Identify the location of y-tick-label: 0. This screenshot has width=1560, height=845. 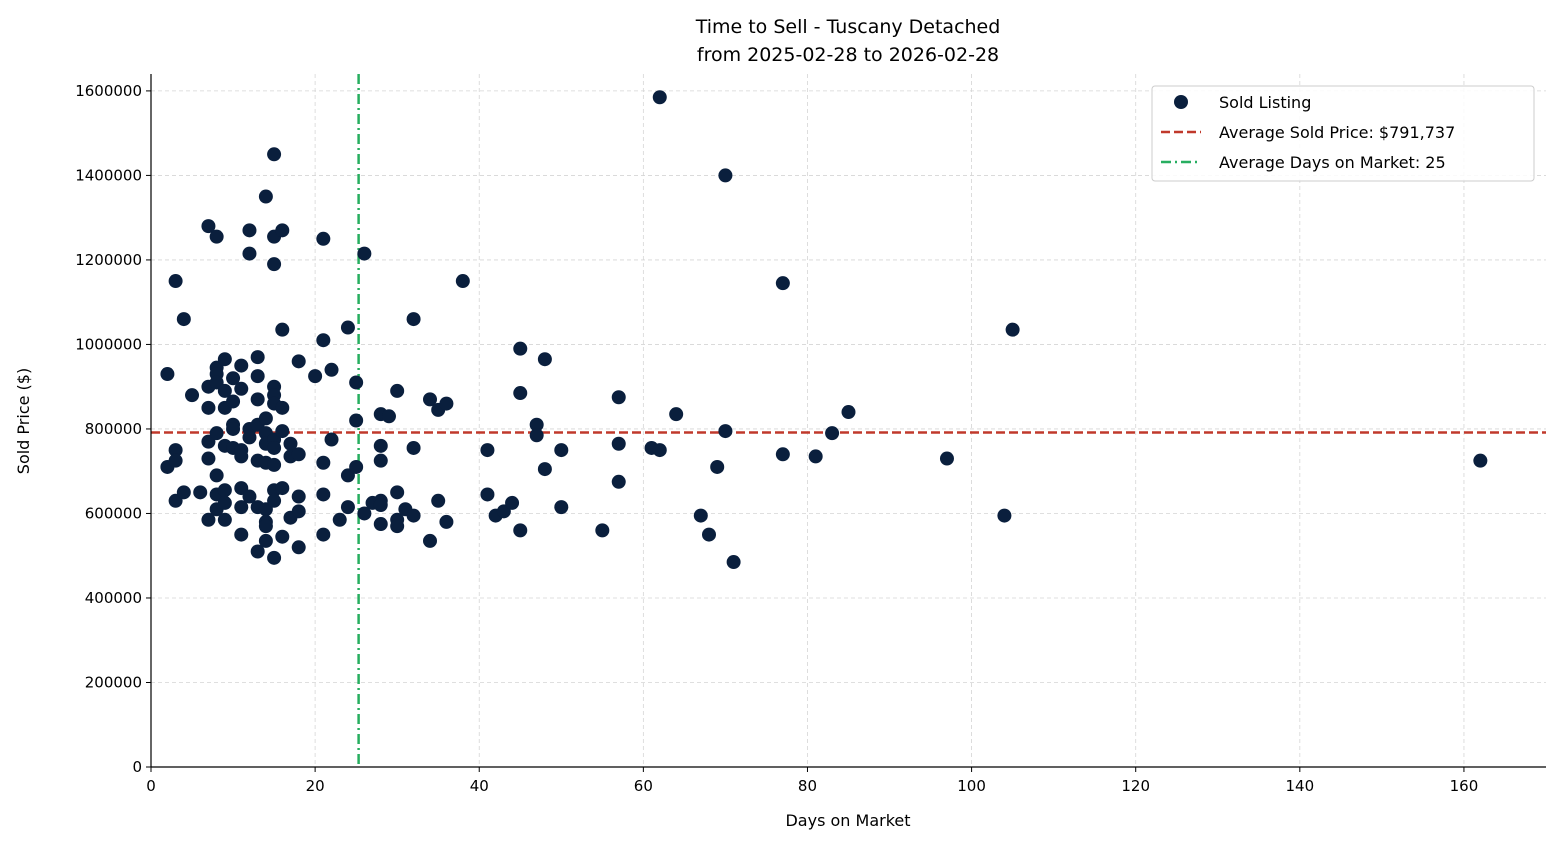
(137, 767).